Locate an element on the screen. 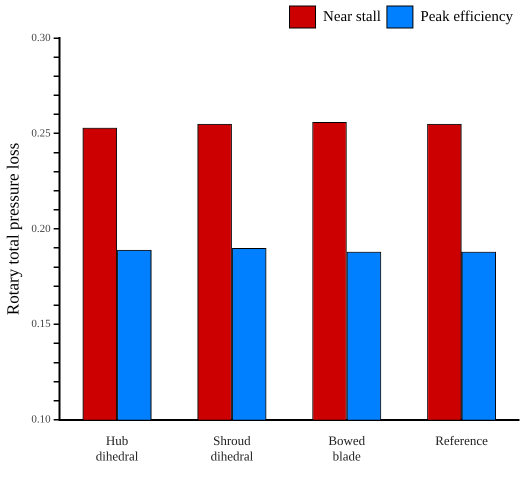  y-tick-label: 0.30 is located at coordinates (41, 38).